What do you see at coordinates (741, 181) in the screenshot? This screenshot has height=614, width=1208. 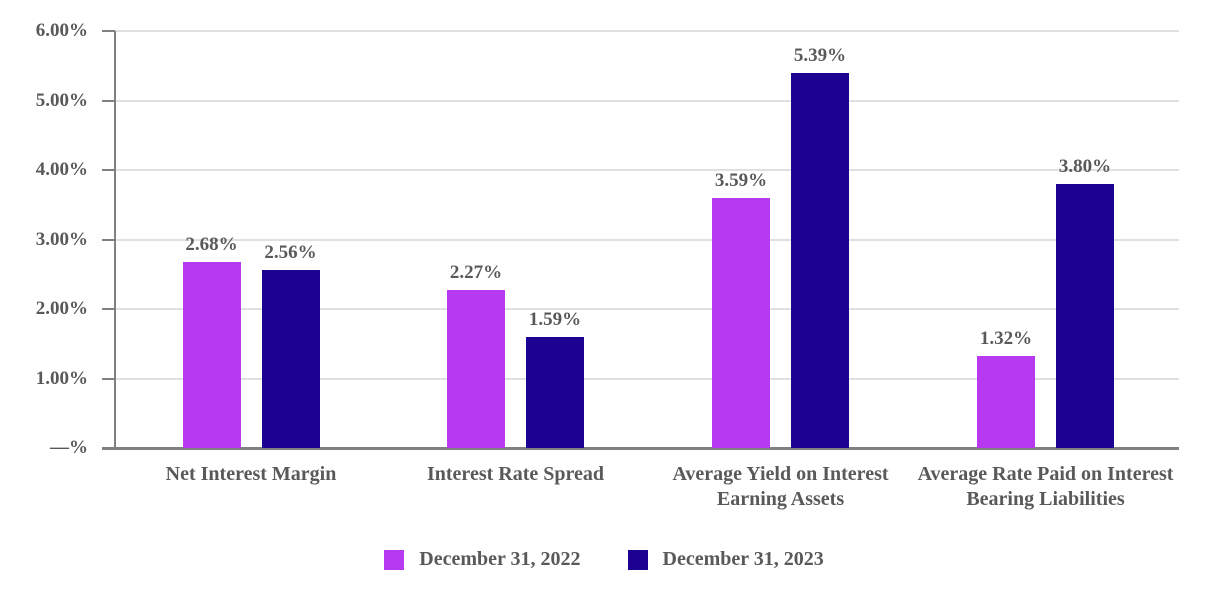 I see `bar-value-label: 3.59%` at bounding box center [741, 181].